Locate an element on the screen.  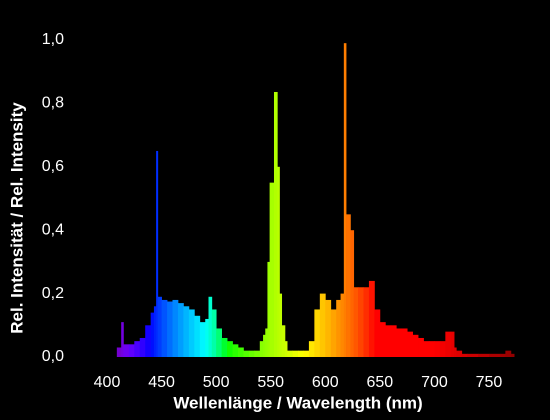
y-tick-label: 0,0 is located at coordinates (53, 356).